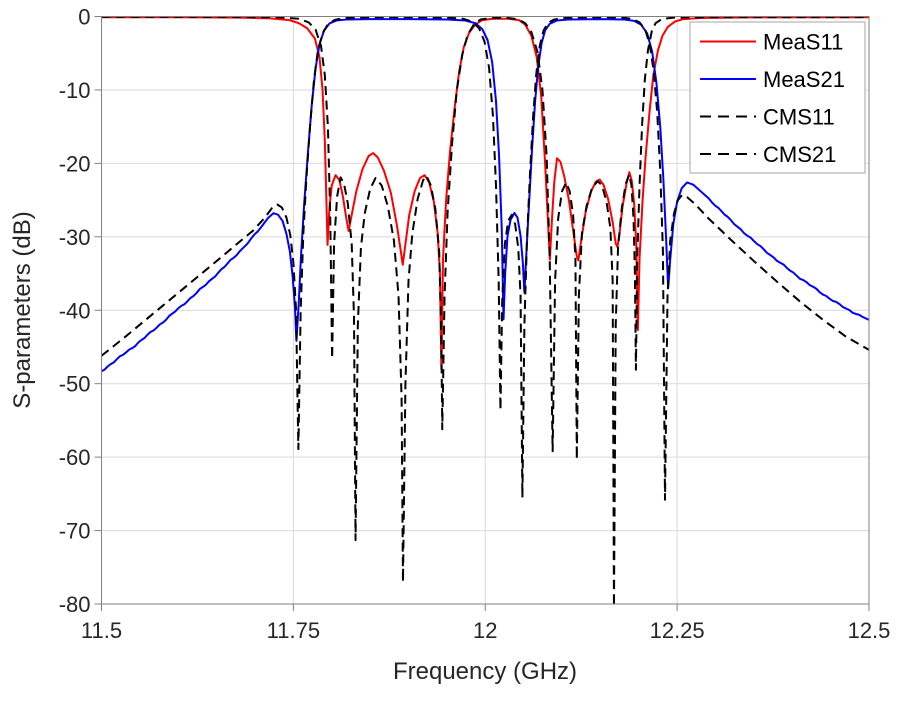 Image resolution: width=900 pixels, height=705 pixels. Describe the element at coordinates (803, 42) in the screenshot. I see `legend-label: MeaS11` at that location.